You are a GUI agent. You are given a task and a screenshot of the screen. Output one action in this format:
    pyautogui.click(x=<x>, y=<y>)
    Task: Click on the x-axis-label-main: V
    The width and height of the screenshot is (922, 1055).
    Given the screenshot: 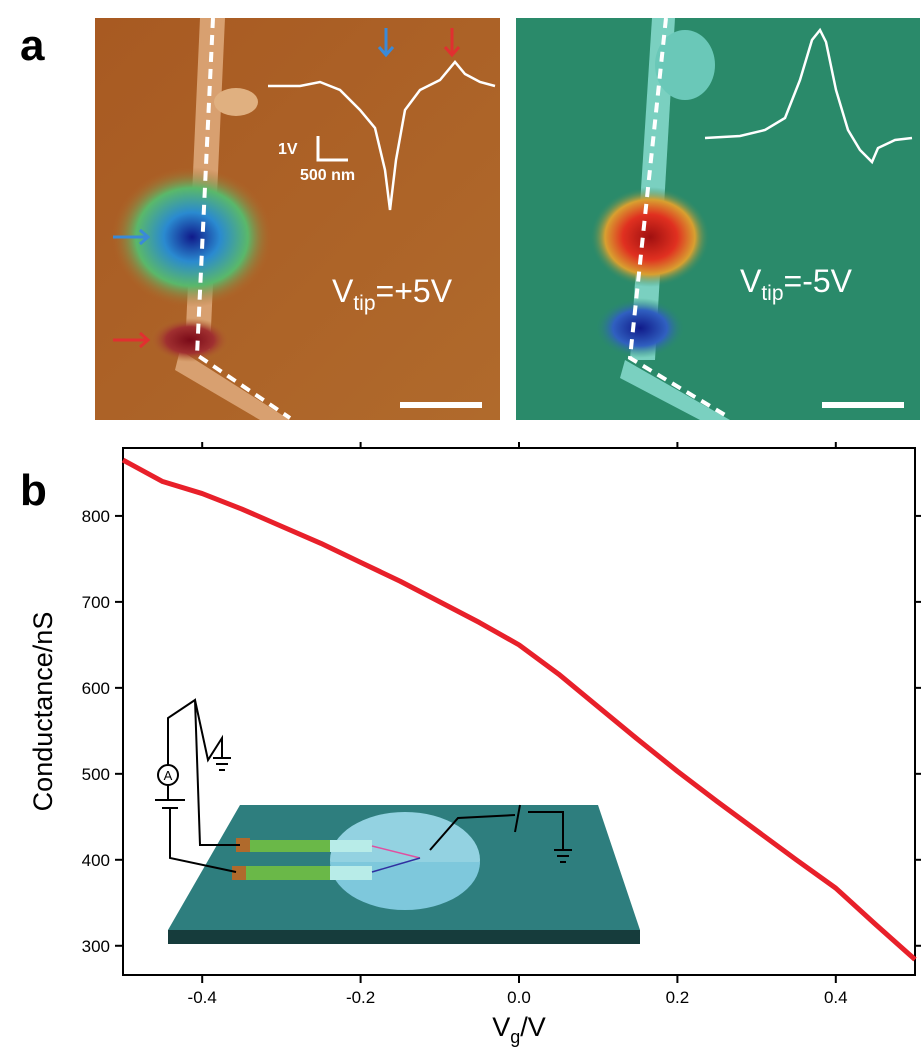 What is the action you would take?
    pyautogui.click(x=501, y=1027)
    